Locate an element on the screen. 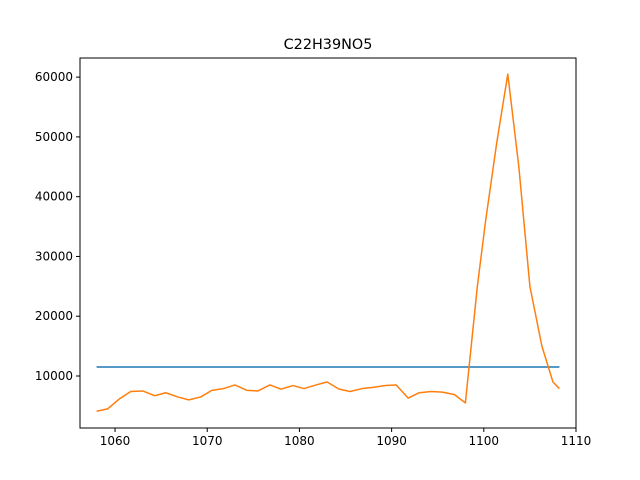 This screenshot has width=640, height=480. y-tick-label: 20000 is located at coordinates (54, 316).